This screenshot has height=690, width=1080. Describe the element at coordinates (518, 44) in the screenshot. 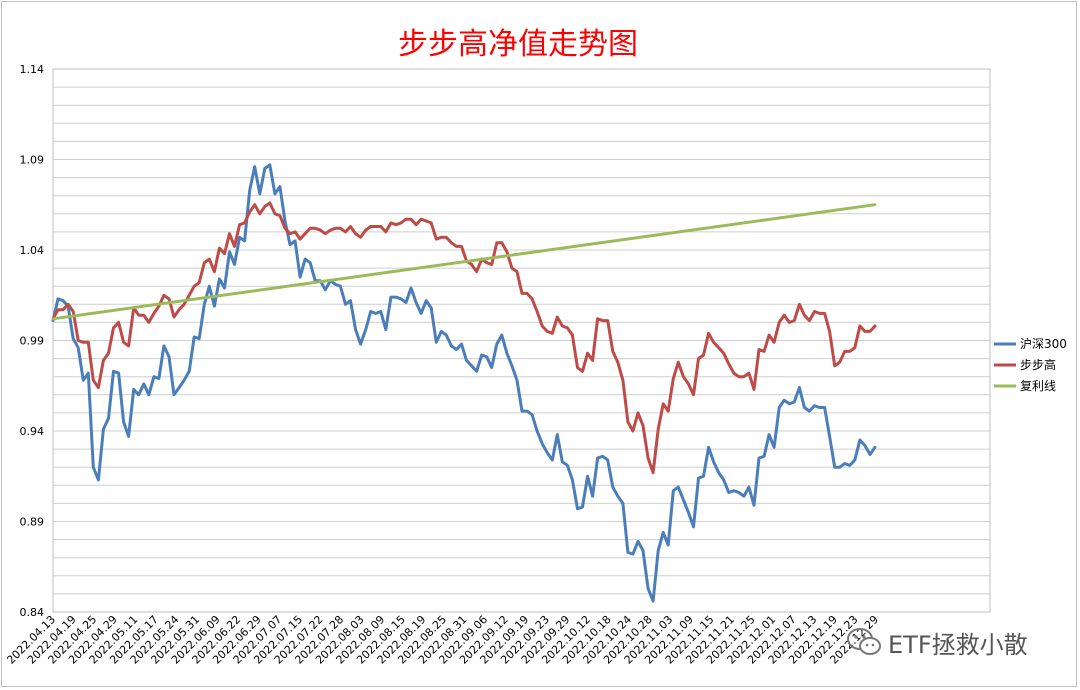

I see `chart-title: 步步高净值走势图` at that location.